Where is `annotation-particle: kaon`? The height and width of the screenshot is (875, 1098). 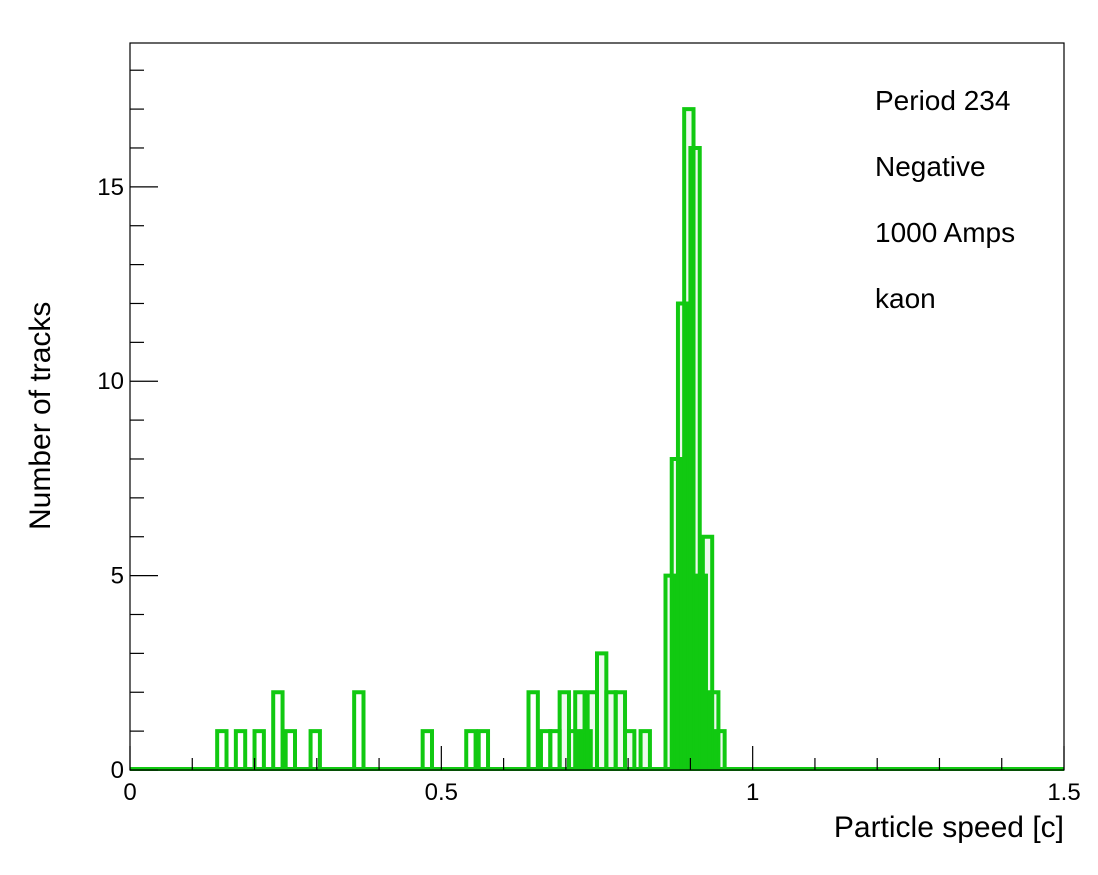 annotation-particle: kaon is located at coordinates (905, 298).